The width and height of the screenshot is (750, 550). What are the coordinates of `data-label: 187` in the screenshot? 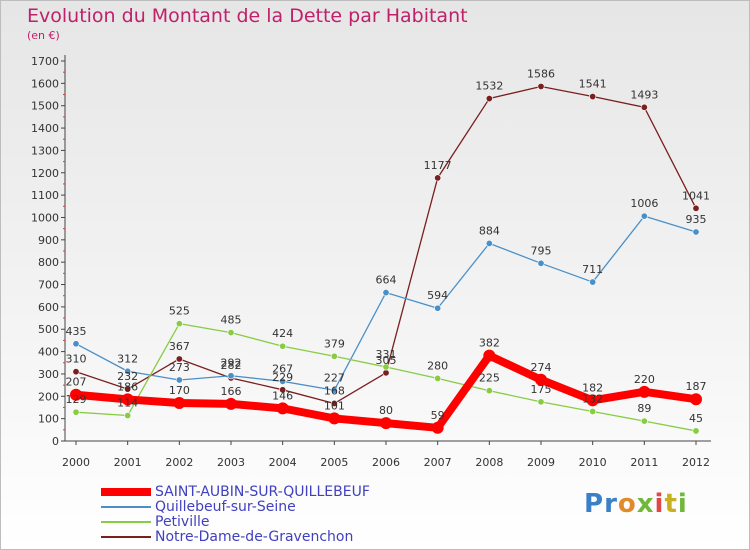 It's located at (696, 386).